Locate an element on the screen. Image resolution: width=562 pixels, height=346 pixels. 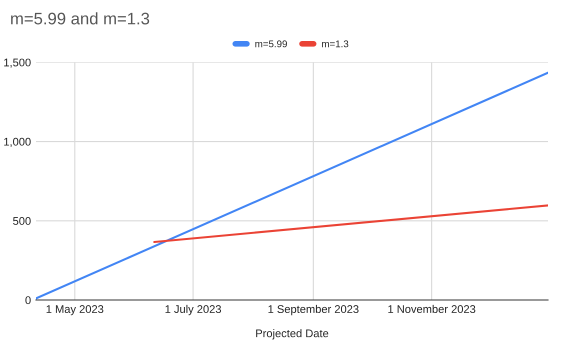
x-tick-label: 1 July 2023 is located at coordinates (194, 310).